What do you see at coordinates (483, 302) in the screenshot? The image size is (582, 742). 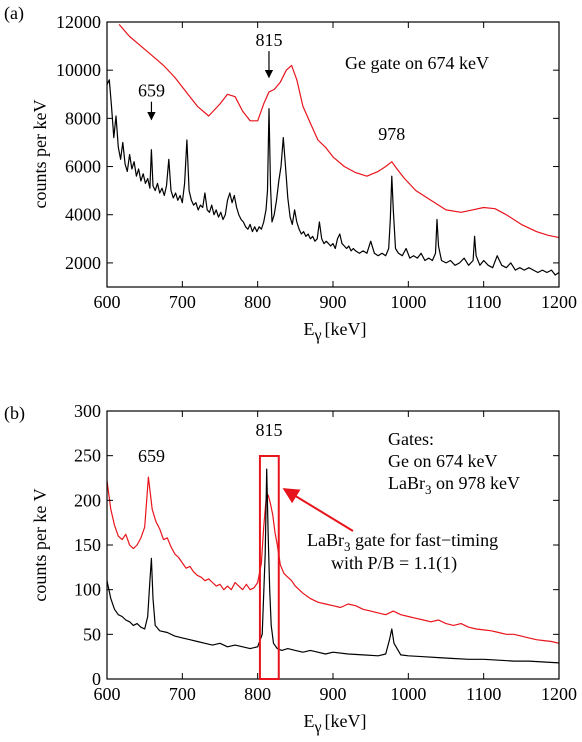 I see `panel-a-x-tick-label: 1100` at bounding box center [483, 302].